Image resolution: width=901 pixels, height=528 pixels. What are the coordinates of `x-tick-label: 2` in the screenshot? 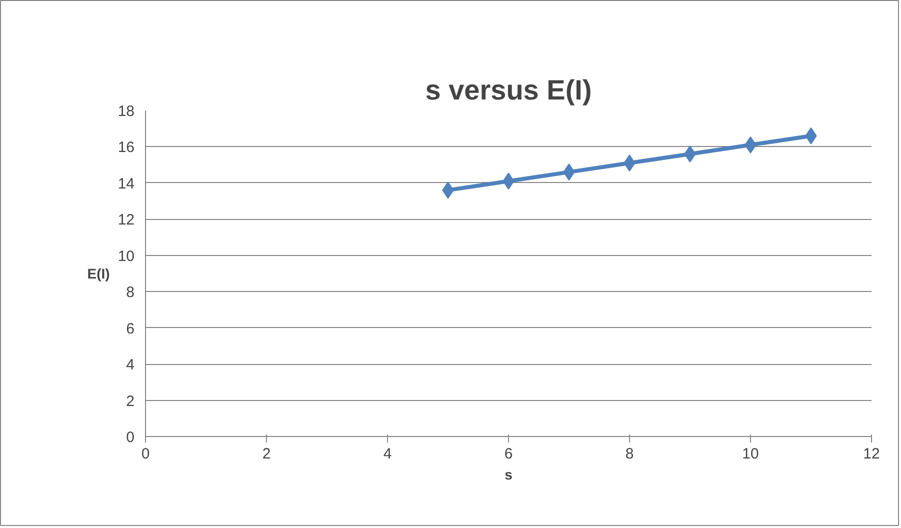 It's located at (266, 454).